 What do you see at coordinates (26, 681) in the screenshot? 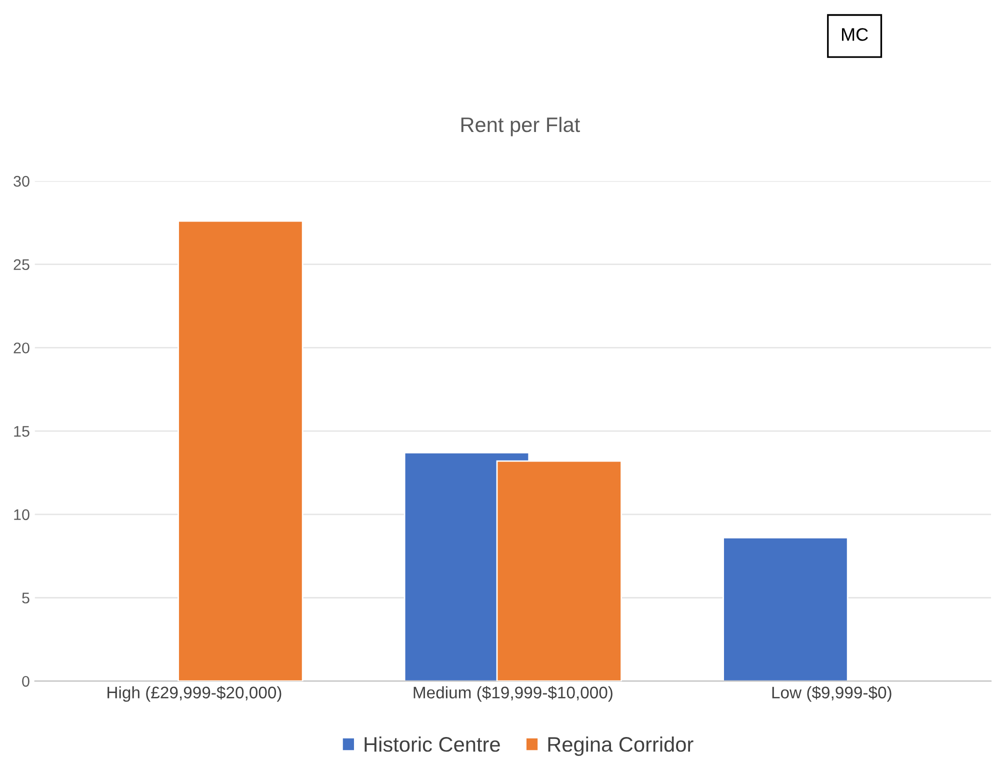
I see `y-tick-label: 0` at bounding box center [26, 681].